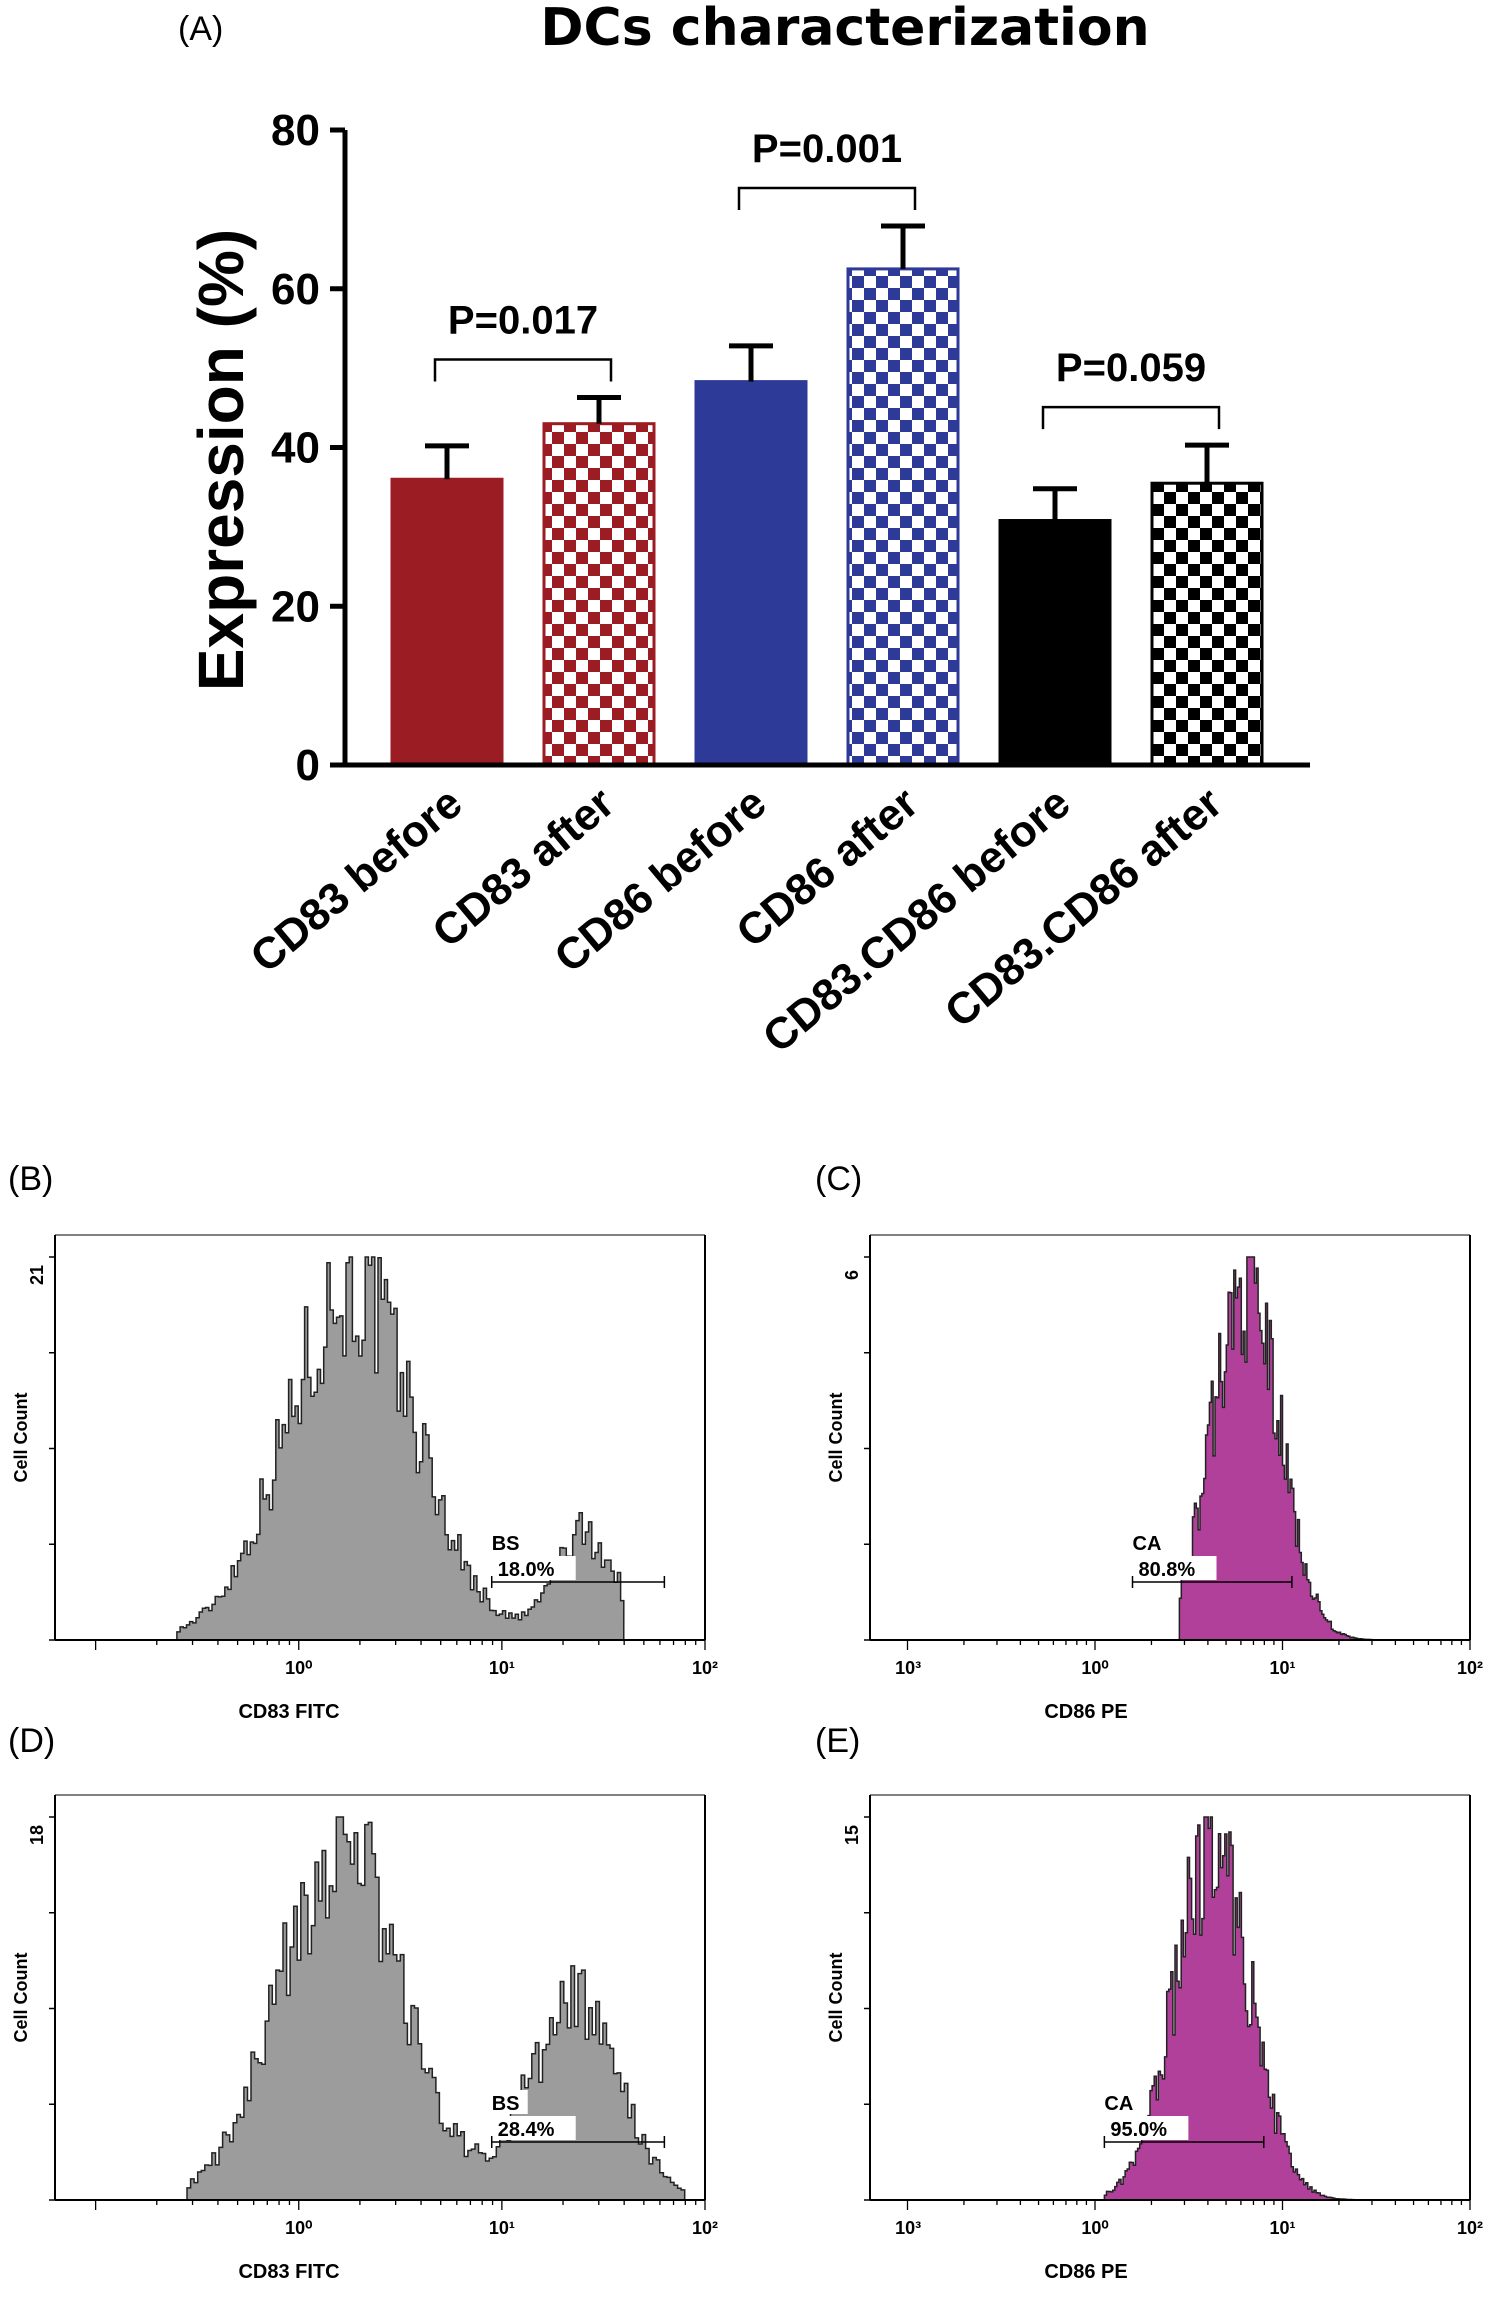 This screenshot has height=2313, width=1495. Describe the element at coordinates (827, 278) in the screenshot. I see `significance-brackets: P=0.017 P=0.001 P=0.059` at that location.